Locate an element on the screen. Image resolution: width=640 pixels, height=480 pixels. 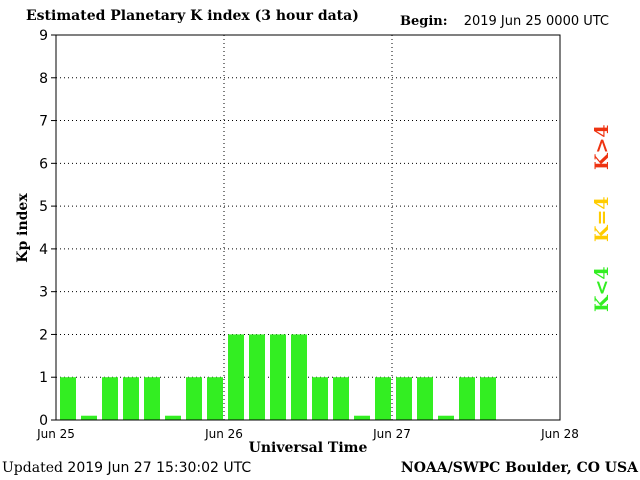
updated-info: Updated 2019 Jun 27 15:30:02 UTC is located at coordinates (126, 468).